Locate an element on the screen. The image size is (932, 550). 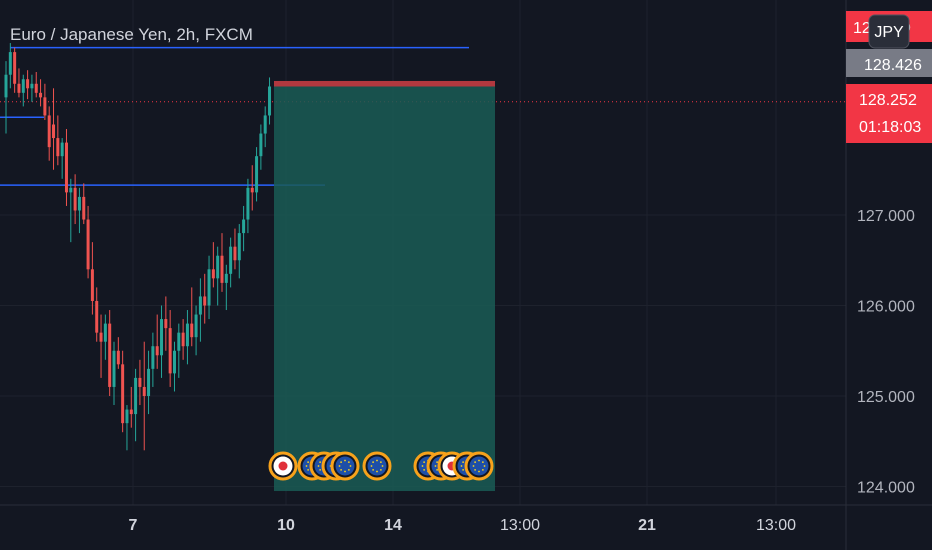
economic-event-icons is located at coordinates (381, 466).